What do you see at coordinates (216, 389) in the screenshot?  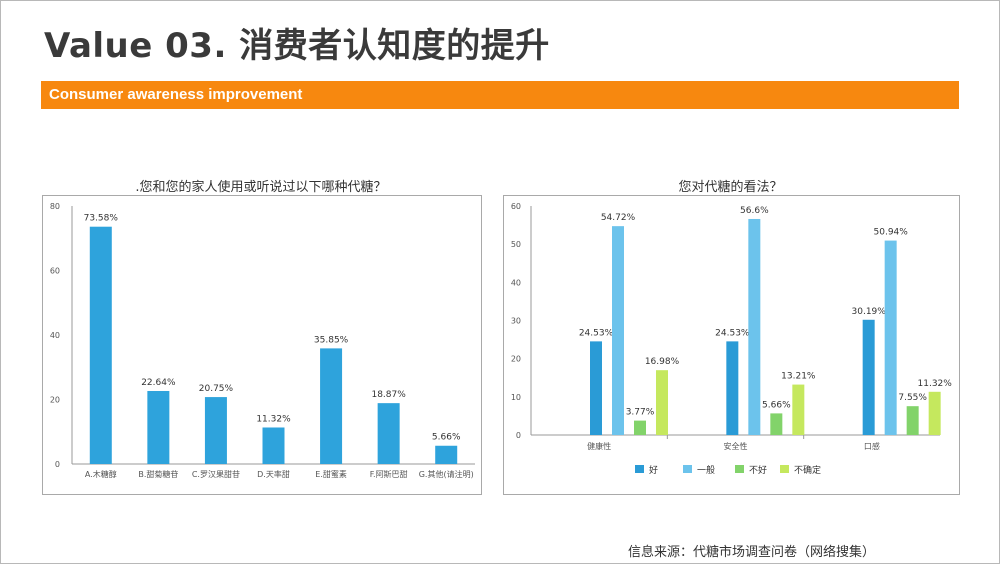 I see `data-label: 20.75%` at bounding box center [216, 389].